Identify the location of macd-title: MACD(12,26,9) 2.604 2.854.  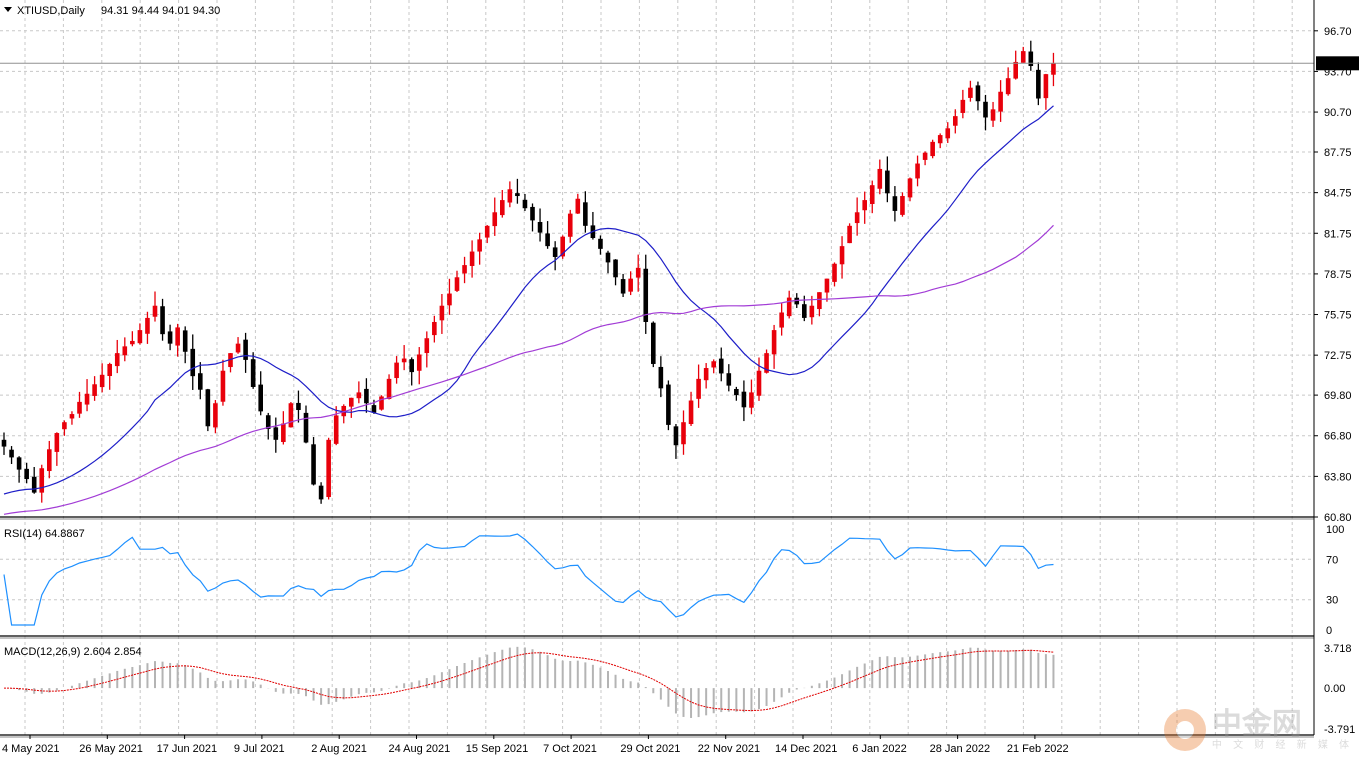
(73, 652).